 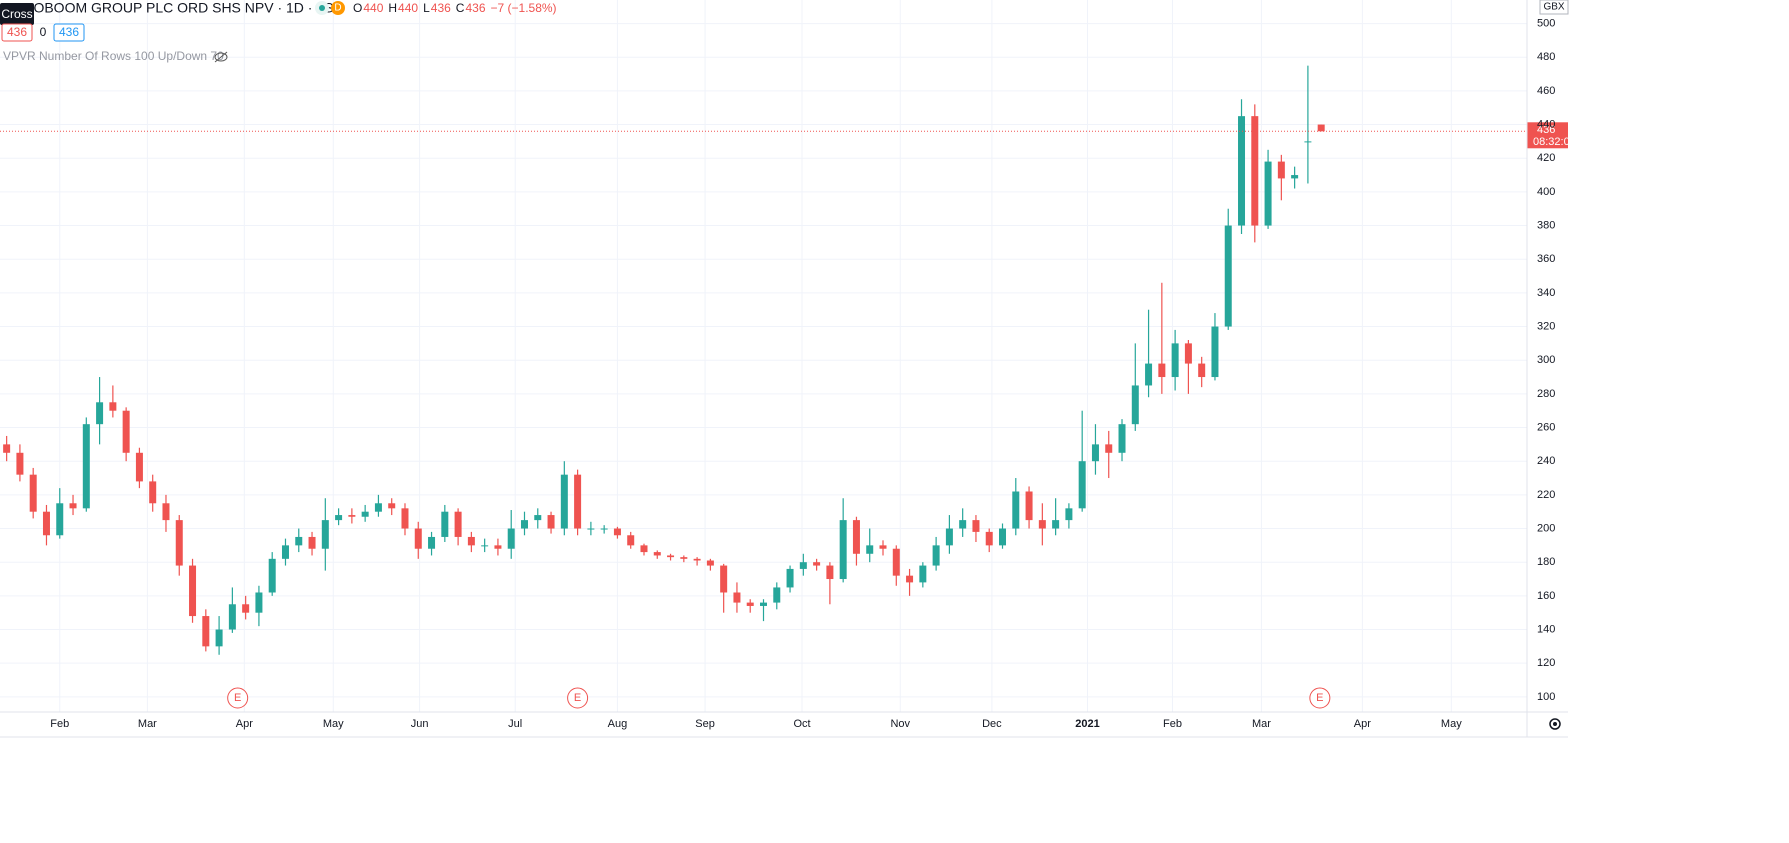 What do you see at coordinates (1546, 461) in the screenshot?
I see `y-tick-label: 240` at bounding box center [1546, 461].